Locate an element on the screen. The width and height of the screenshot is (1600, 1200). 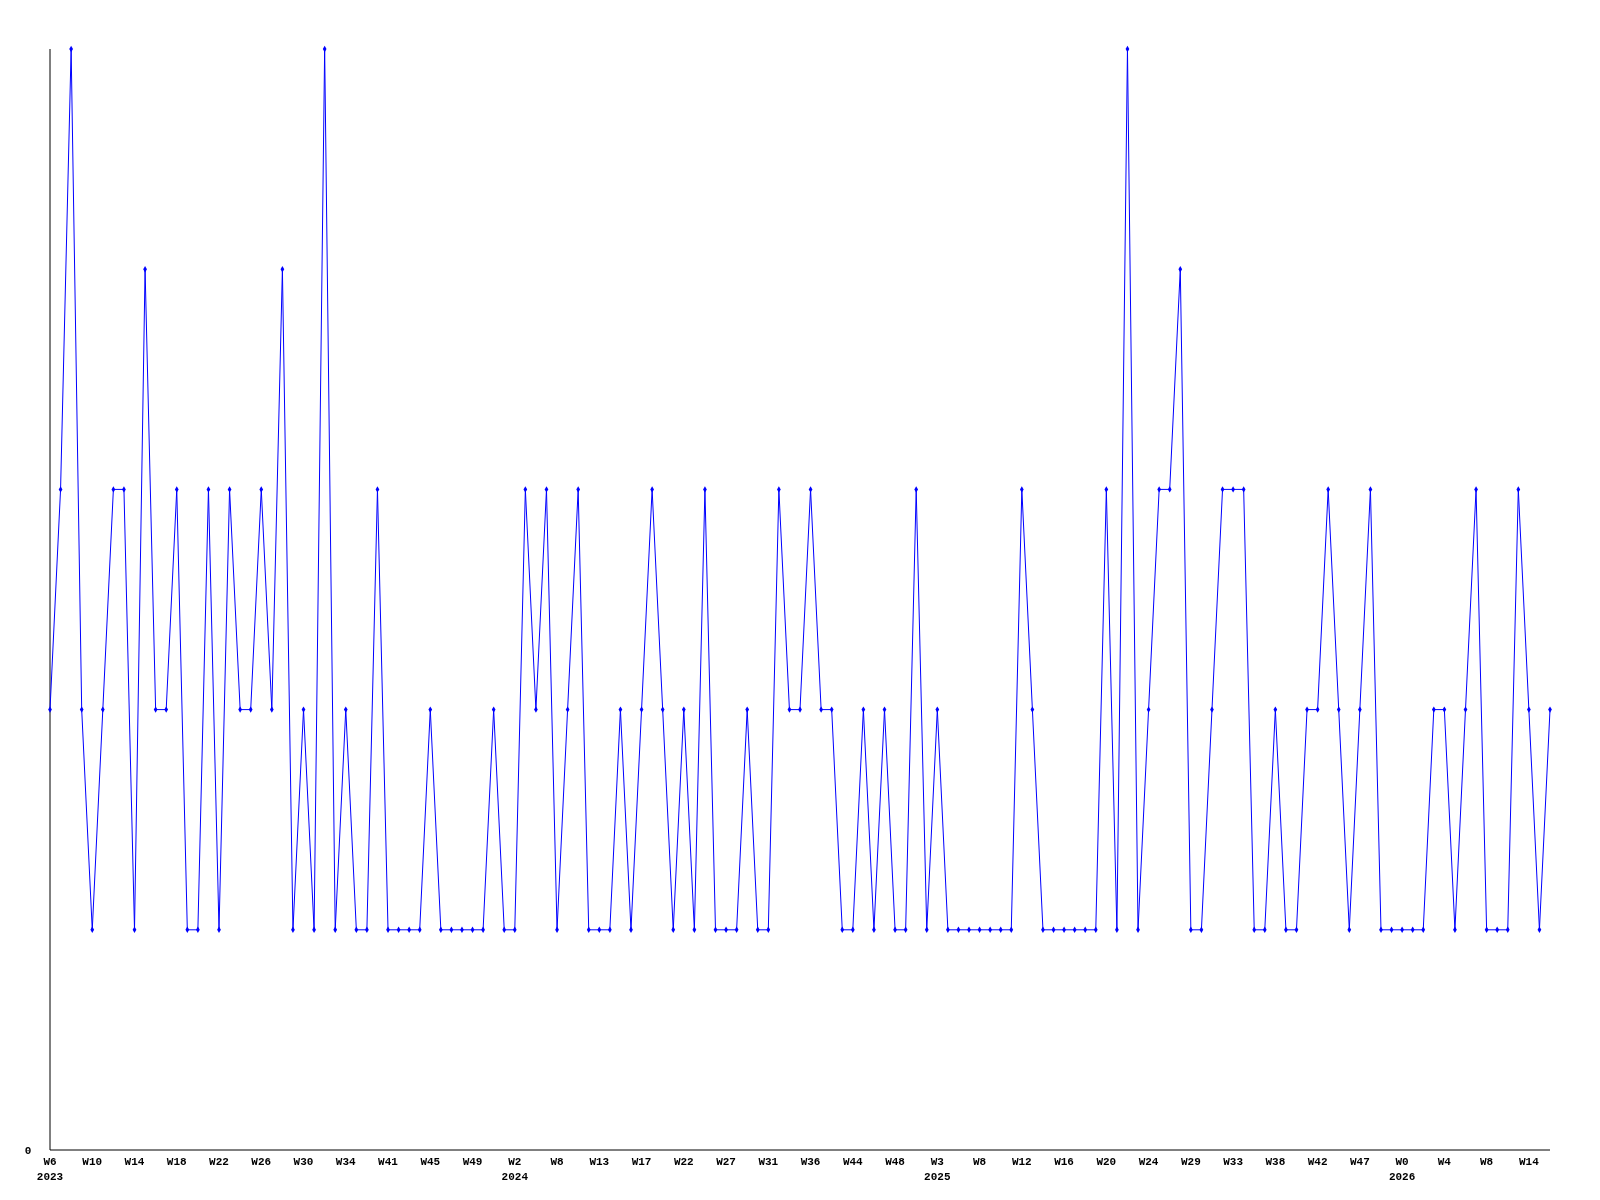
x-tick-label: W30 is located at coordinates (303, 1162).